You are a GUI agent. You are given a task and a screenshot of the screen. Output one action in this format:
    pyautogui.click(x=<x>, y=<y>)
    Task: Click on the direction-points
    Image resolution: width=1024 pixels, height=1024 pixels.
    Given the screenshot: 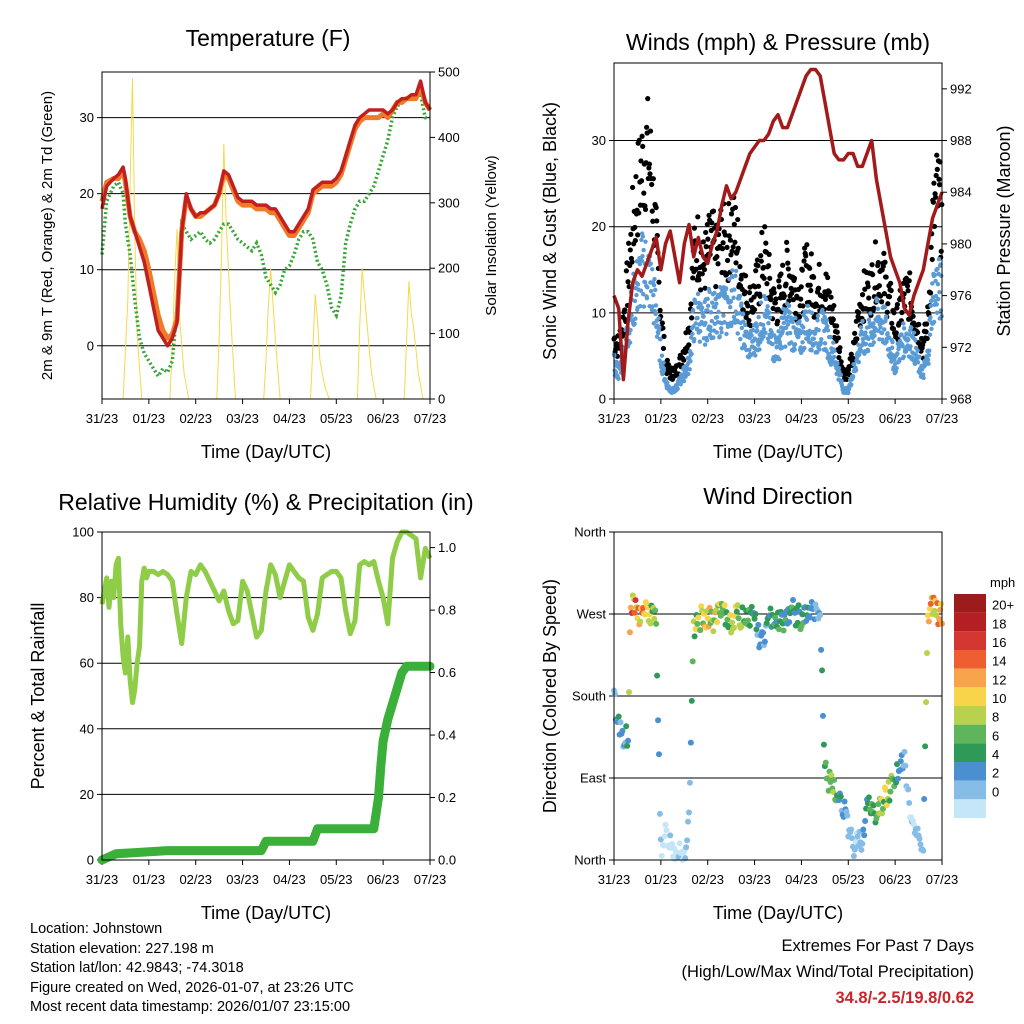 What is the action you would take?
    pyautogui.click(x=778, y=727)
    